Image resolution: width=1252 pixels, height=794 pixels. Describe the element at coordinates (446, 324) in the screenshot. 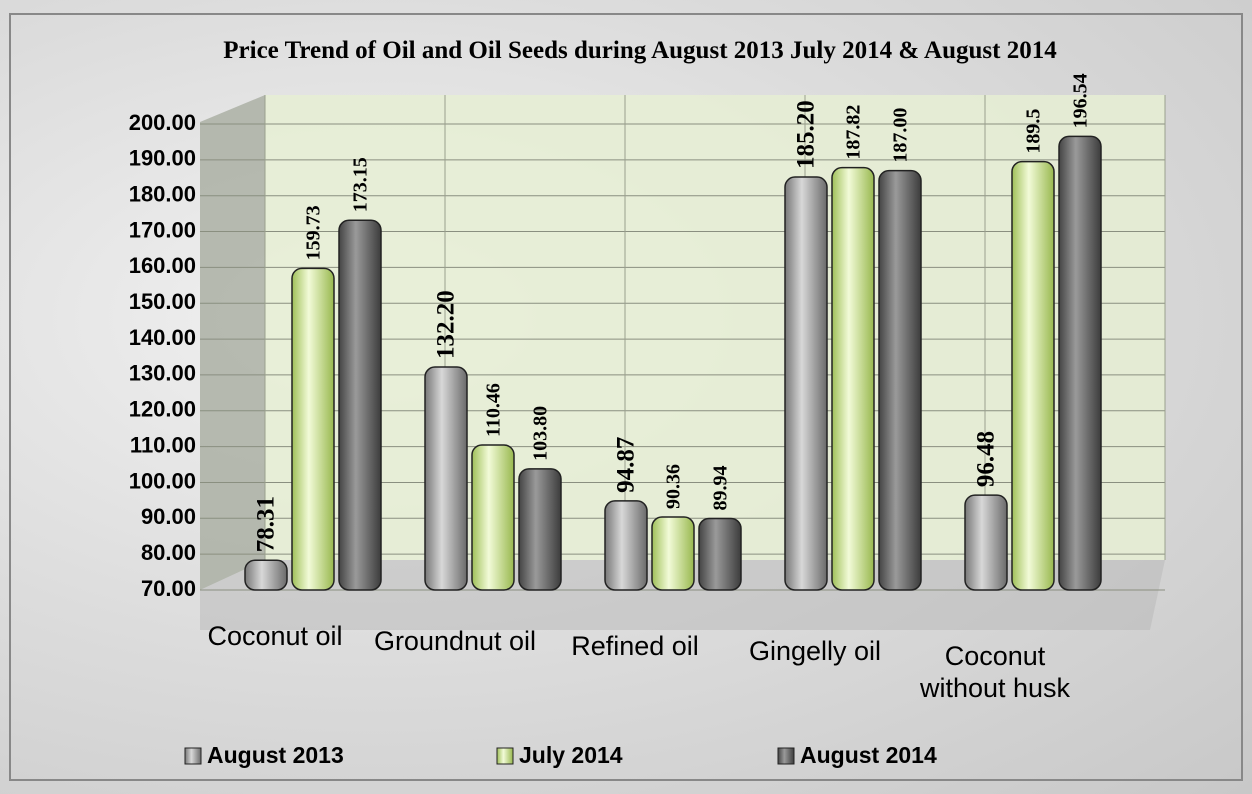

I see `value-label: 132.20` at that location.